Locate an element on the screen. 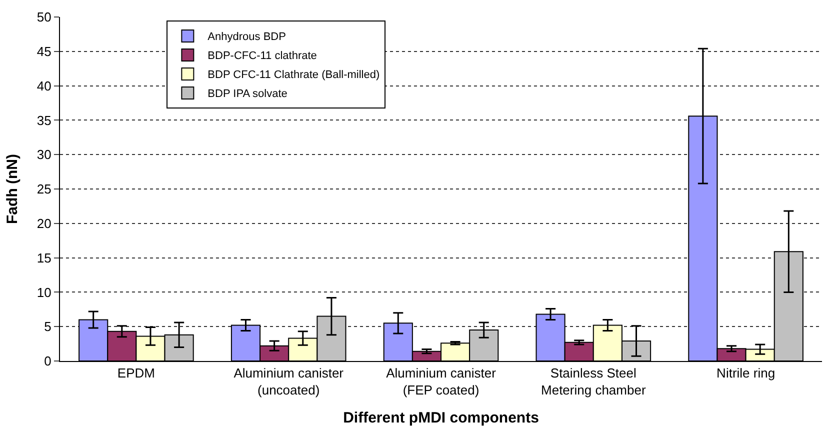 This screenshot has height=441, width=832. y-tick-label: 0 is located at coordinates (48, 361).